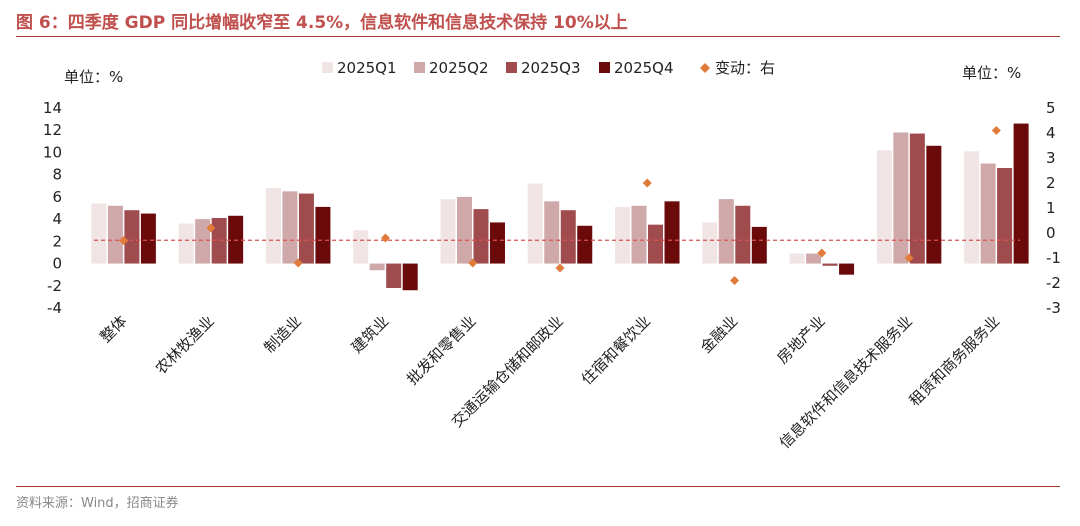  Describe the element at coordinates (800, 339) in the screenshot. I see `category-label: 房地产业` at that location.